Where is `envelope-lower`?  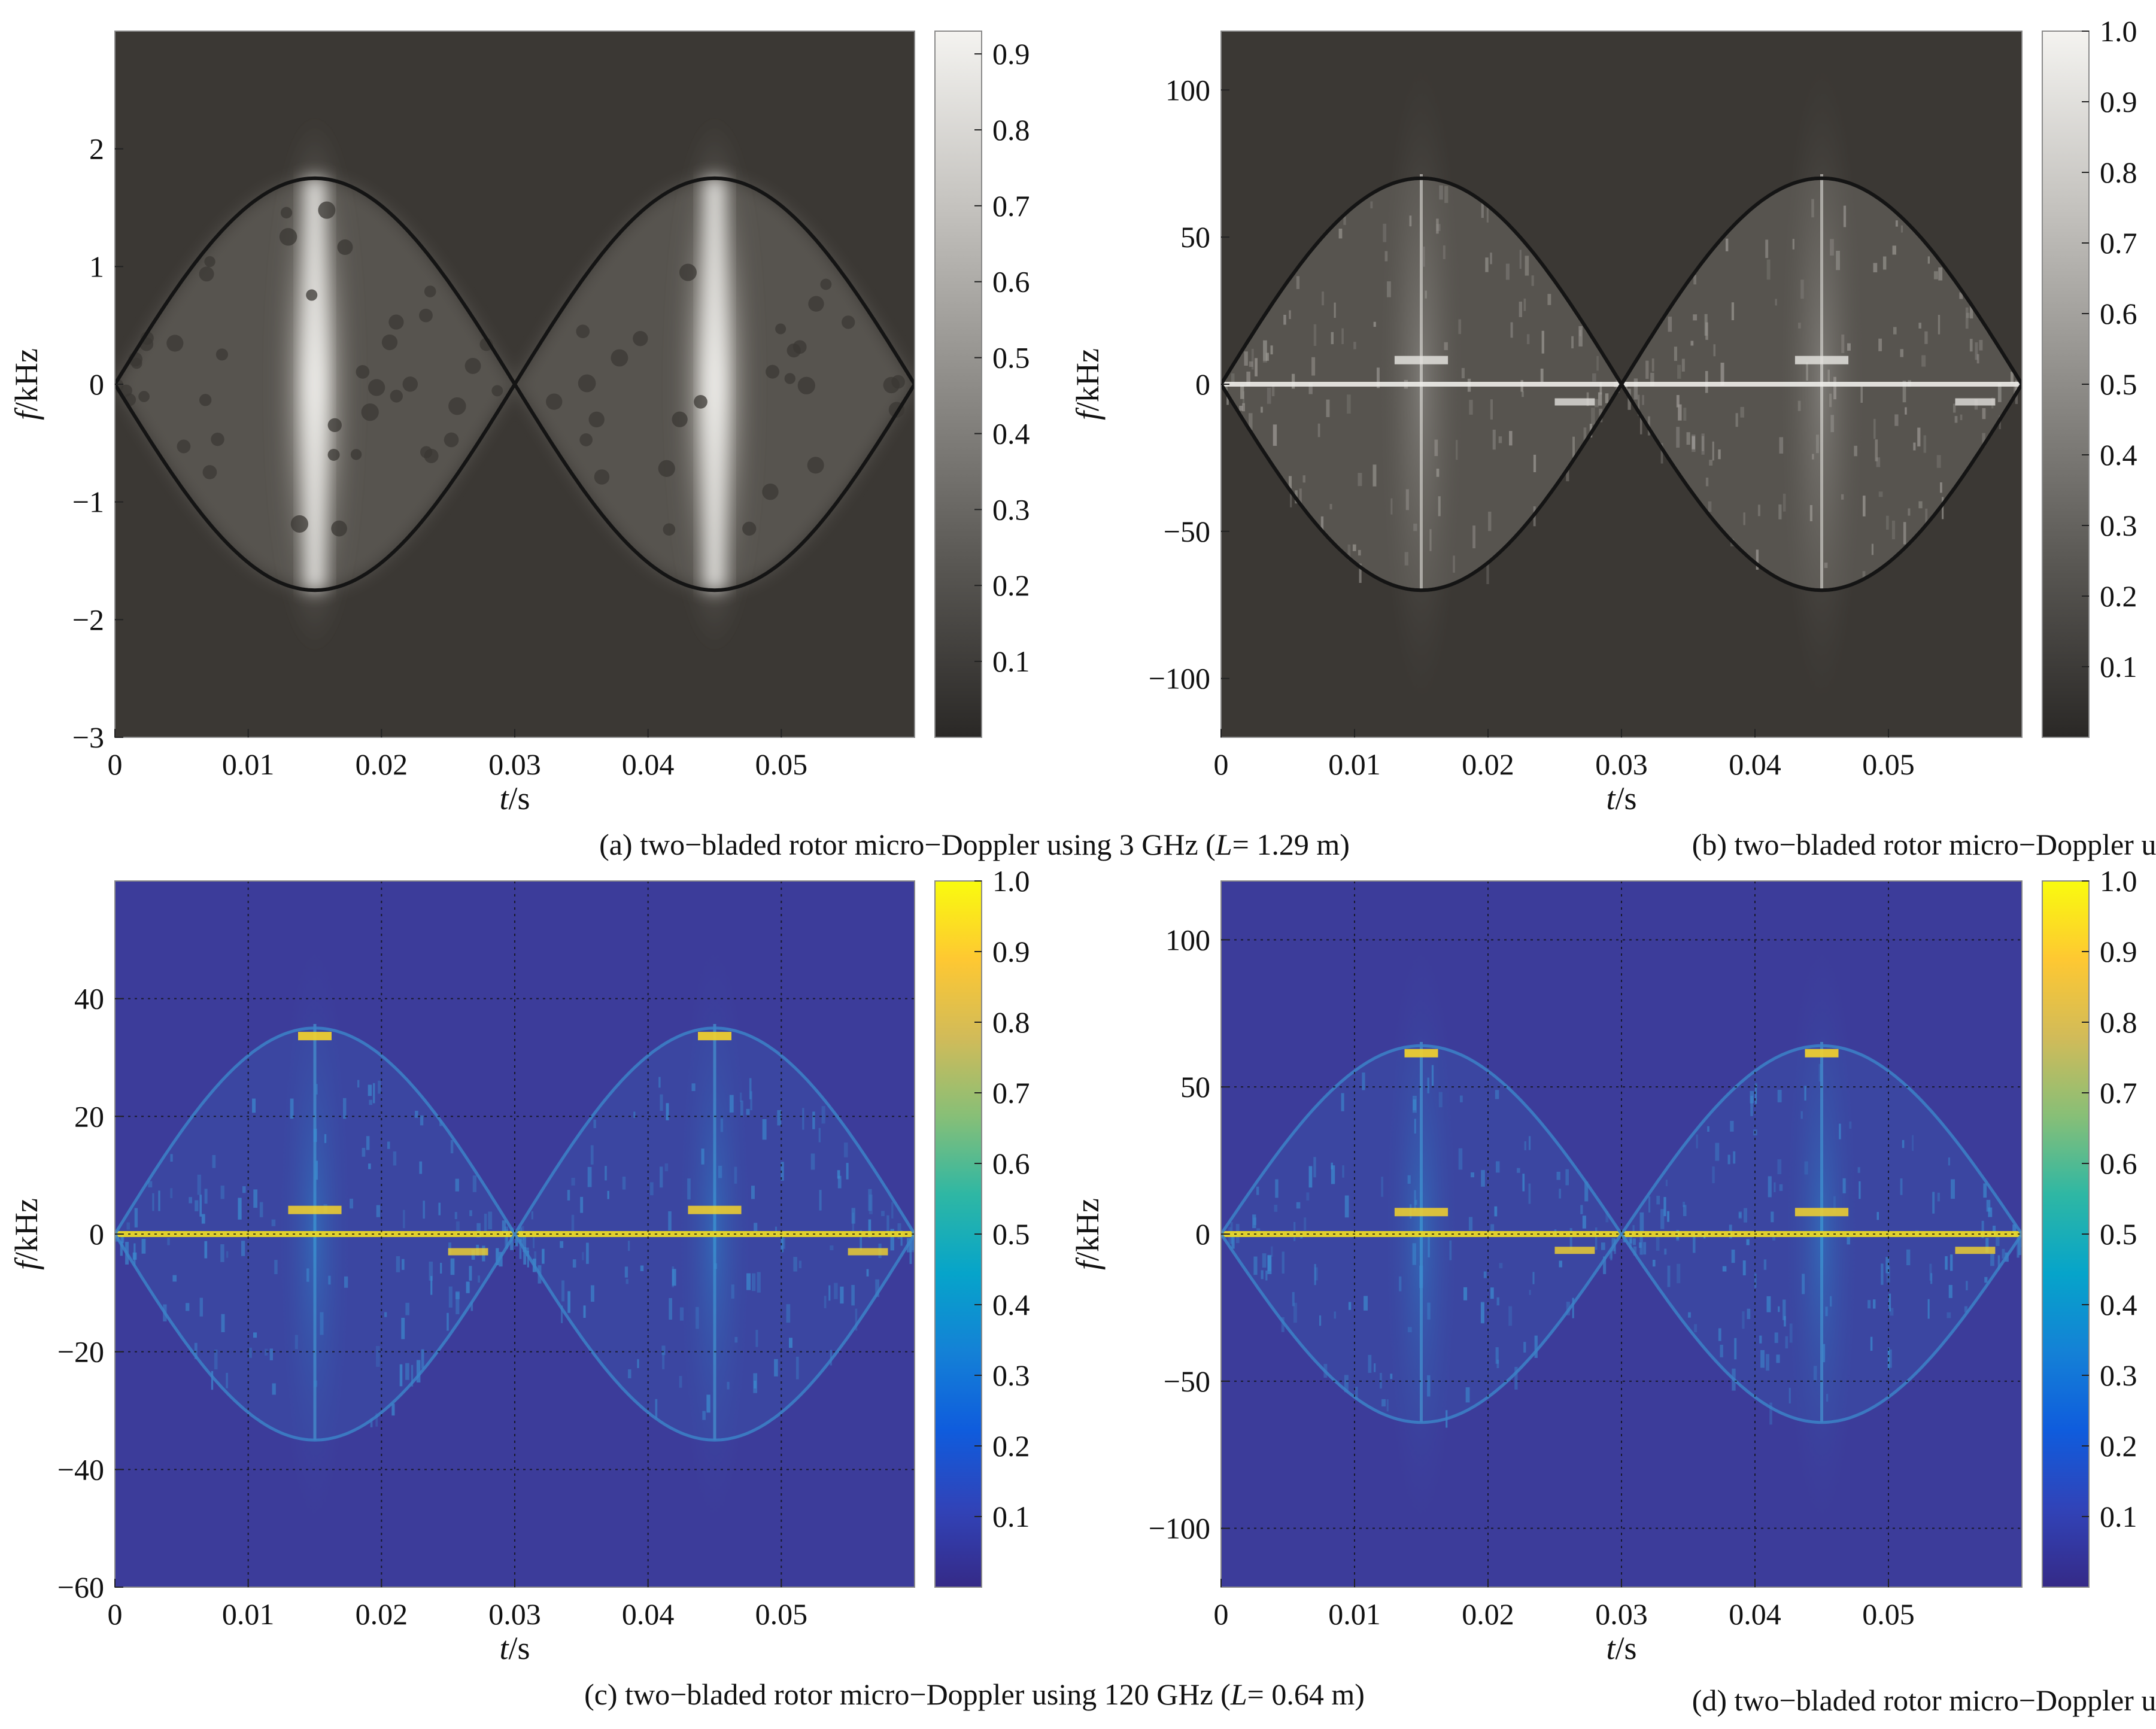 envelope-lower is located at coordinates (1622, 1327).